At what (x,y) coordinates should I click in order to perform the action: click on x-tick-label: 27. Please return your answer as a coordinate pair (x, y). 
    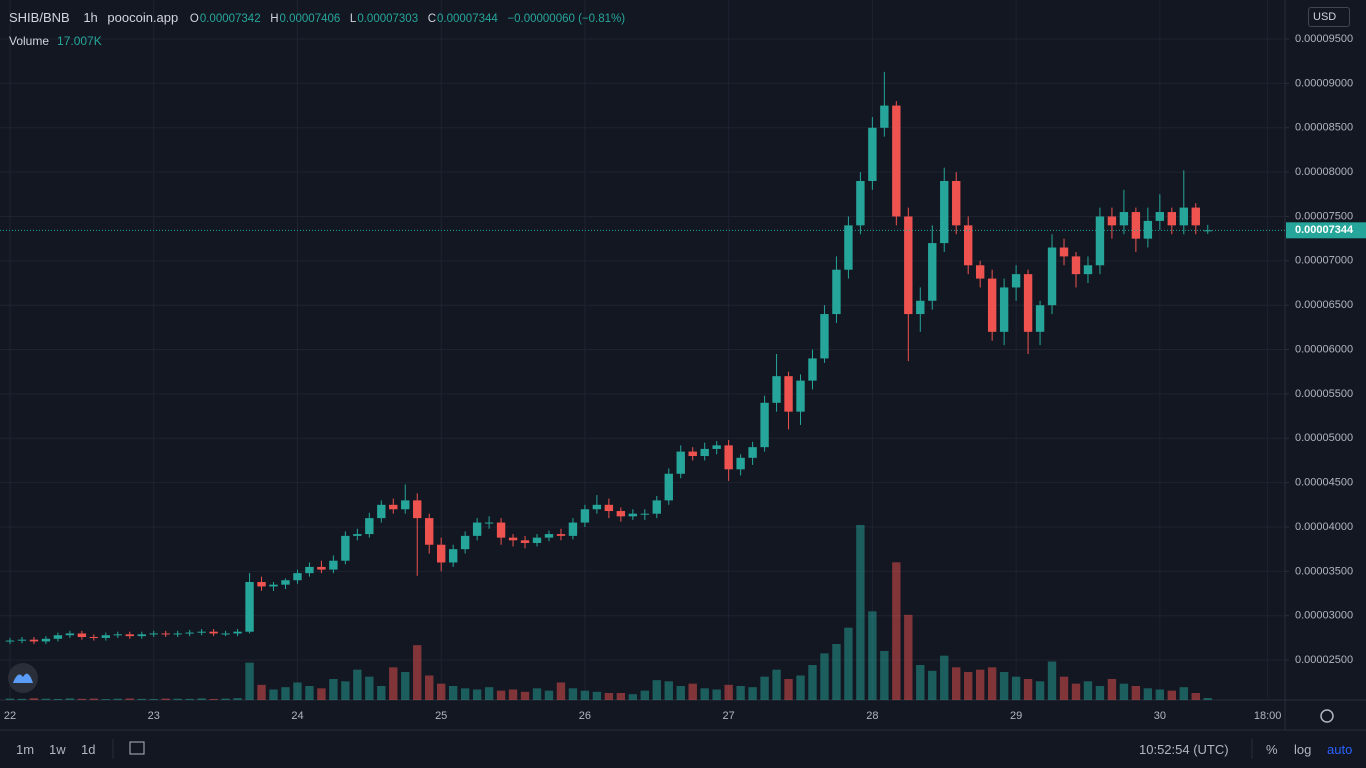
    Looking at the image, I should click on (729, 716).